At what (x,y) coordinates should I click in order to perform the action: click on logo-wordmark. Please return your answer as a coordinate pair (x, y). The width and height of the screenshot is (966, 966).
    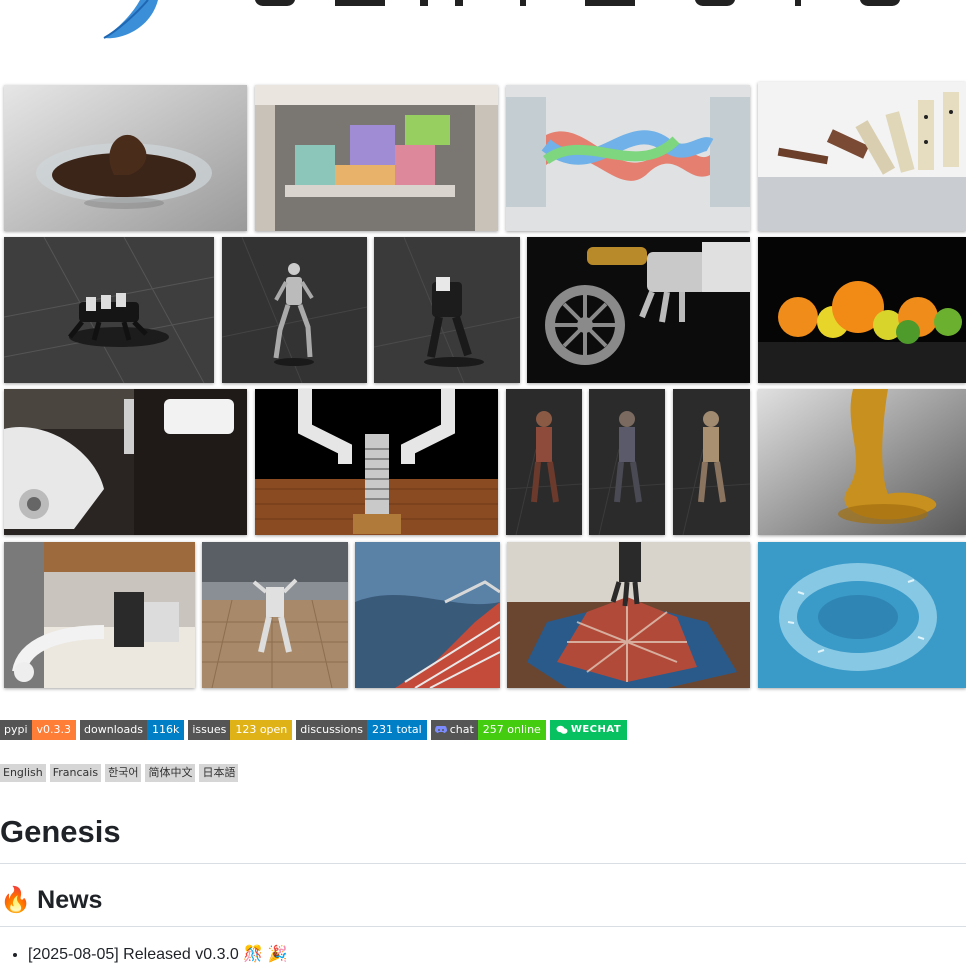
    Looking at the image, I should click on (577, 3).